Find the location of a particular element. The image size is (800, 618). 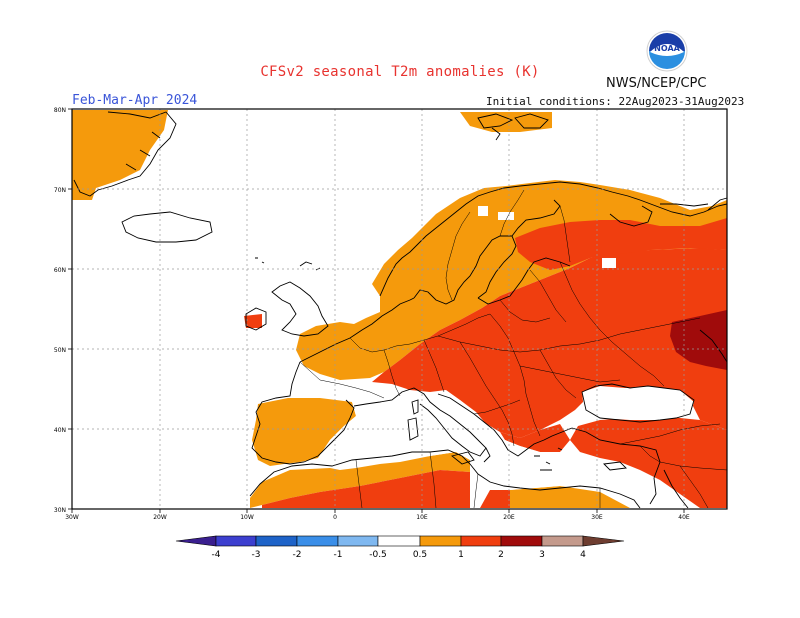

lat-label: 30N is located at coordinates (60, 510).